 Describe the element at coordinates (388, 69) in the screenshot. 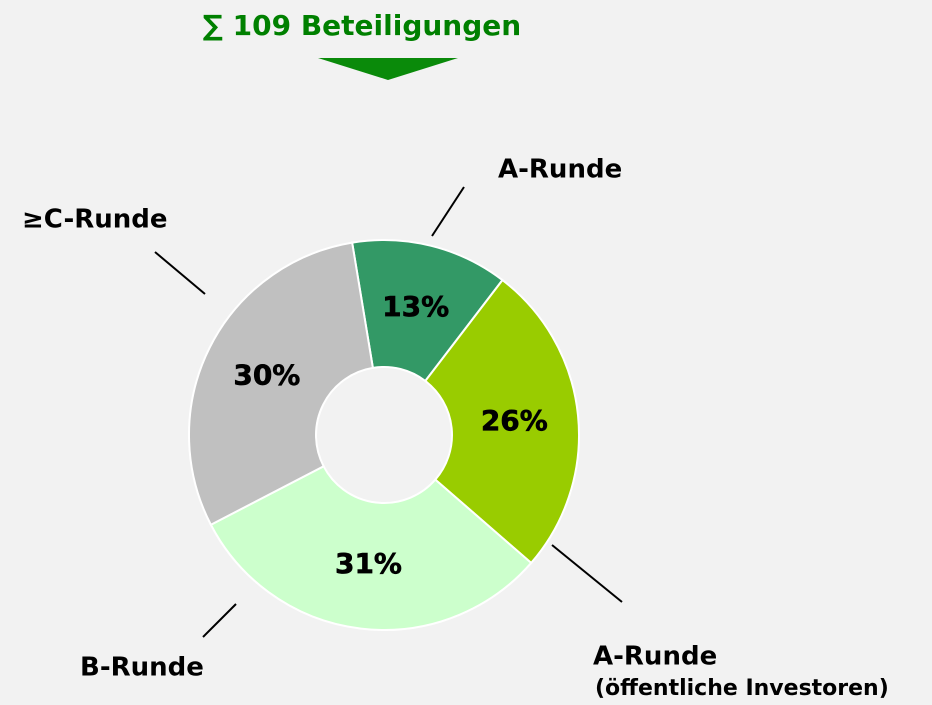

I see `arrow` at that location.